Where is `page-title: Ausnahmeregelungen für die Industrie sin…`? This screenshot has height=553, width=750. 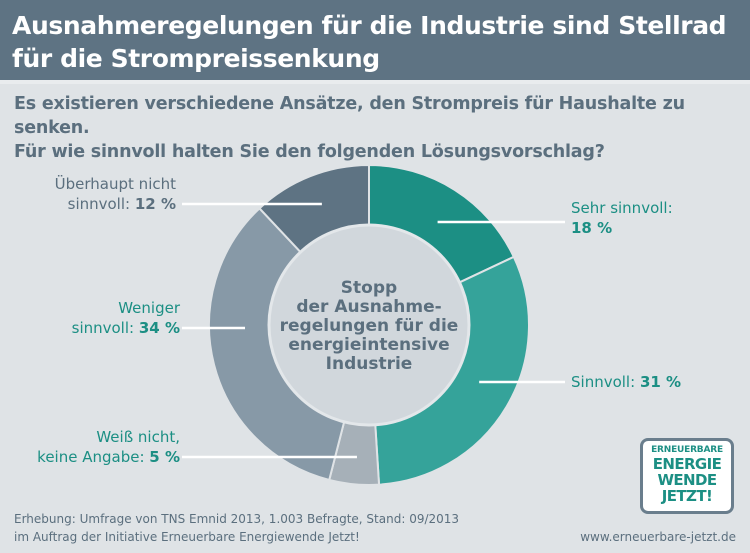
page-title: Ausnahmeregelungen für die Industrie sin… is located at coordinates (377, 42).